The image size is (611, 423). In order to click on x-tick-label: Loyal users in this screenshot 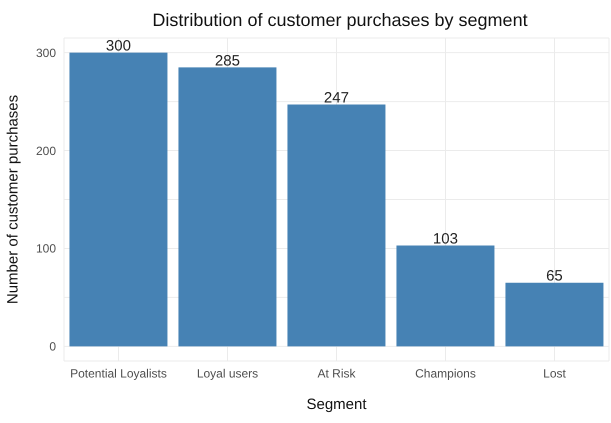, I will do `click(227, 373)`.